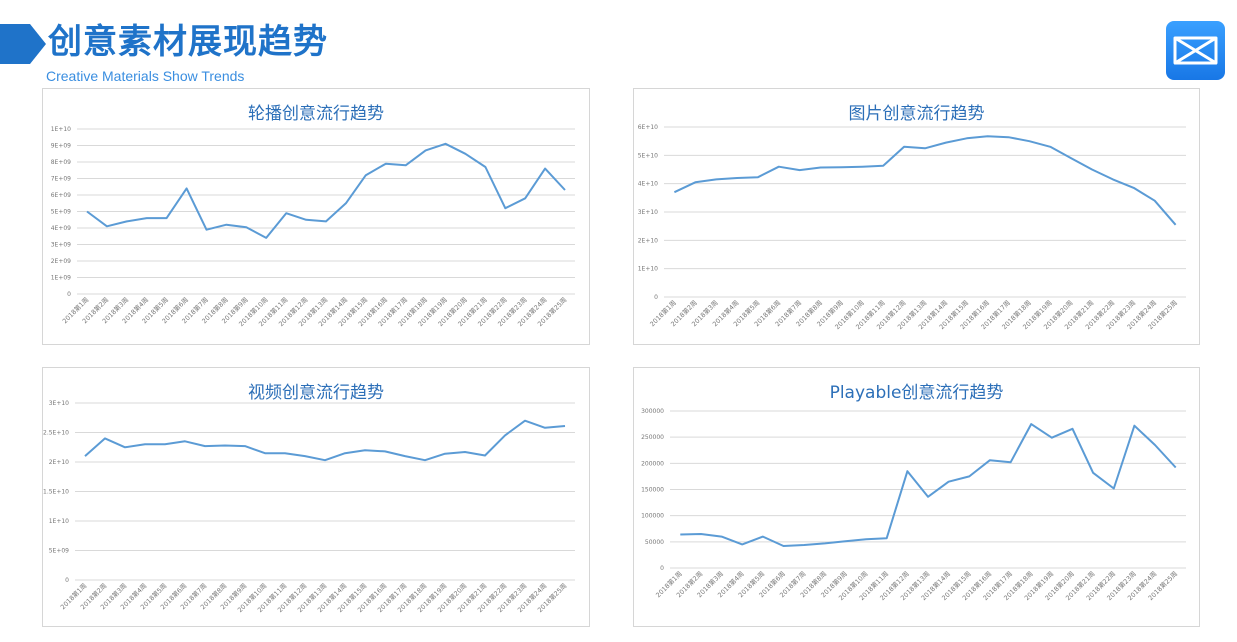 Image resolution: width=1237 pixels, height=642 pixels. I want to click on header-accent-arrow, so click(38, 44).